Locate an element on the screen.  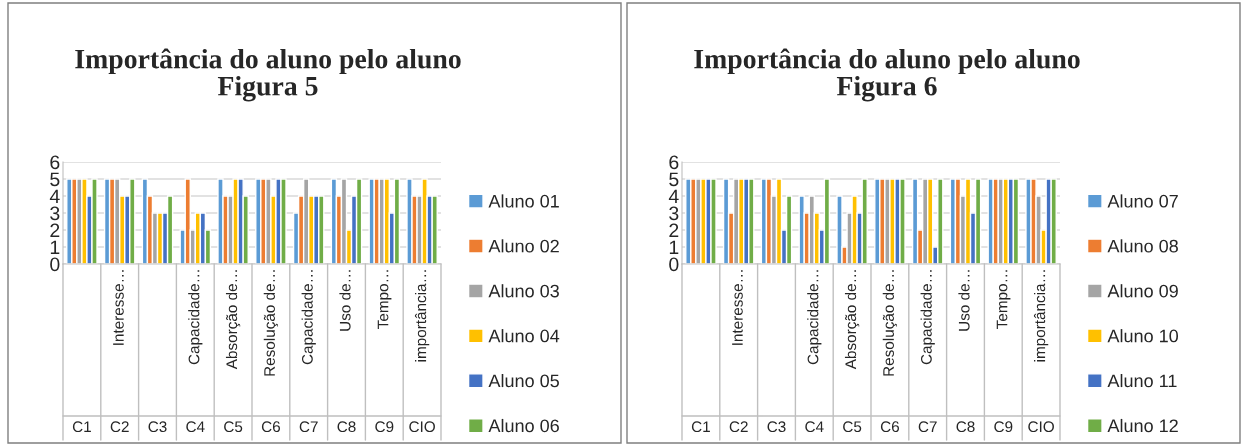
legend-label: Aluno 01 is located at coordinates (523, 201).